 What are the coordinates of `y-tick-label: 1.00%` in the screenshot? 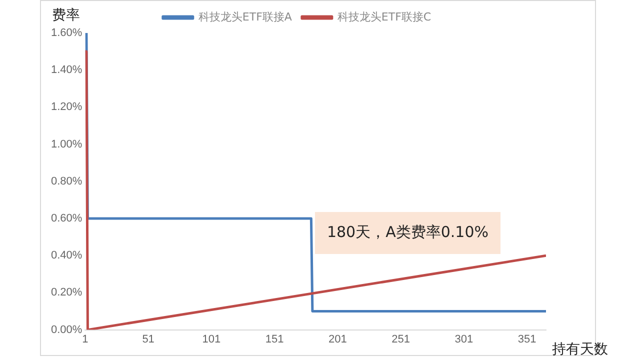 It's located at (66, 144).